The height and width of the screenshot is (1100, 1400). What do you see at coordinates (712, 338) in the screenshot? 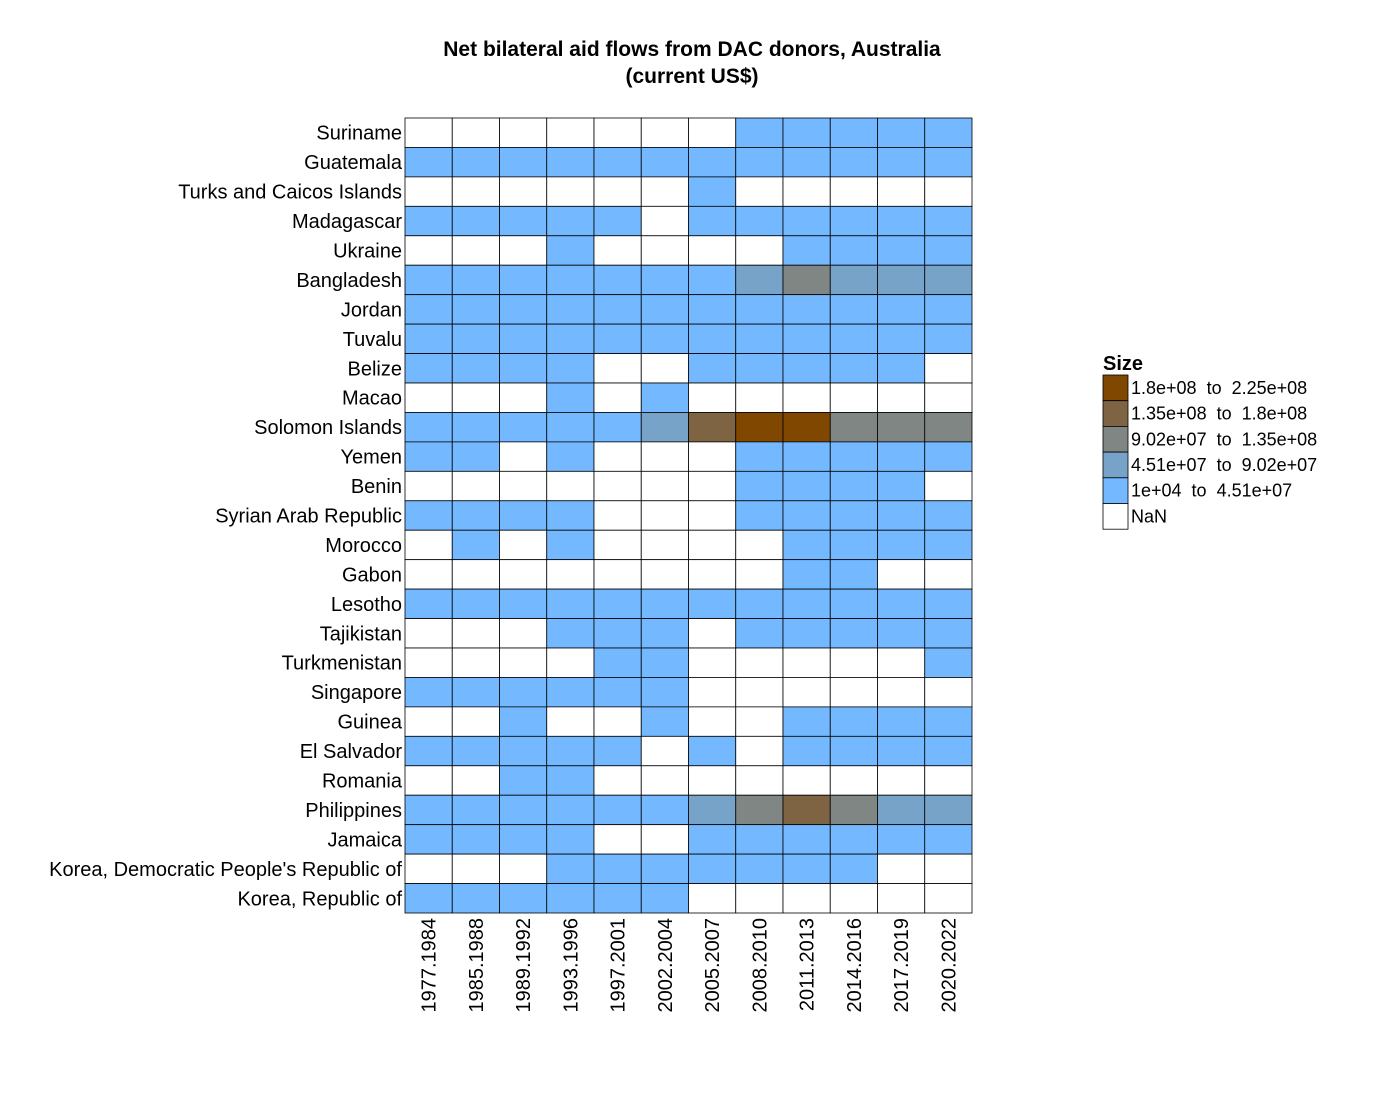
I see `cell-tuvalu-2005-2007` at bounding box center [712, 338].